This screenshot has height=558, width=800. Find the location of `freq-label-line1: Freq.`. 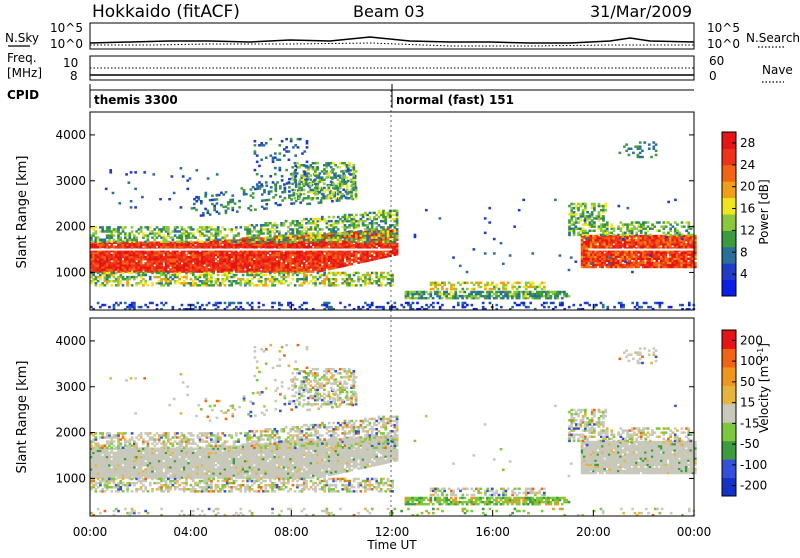

freq-label-line1: Freq. is located at coordinates (22, 58).